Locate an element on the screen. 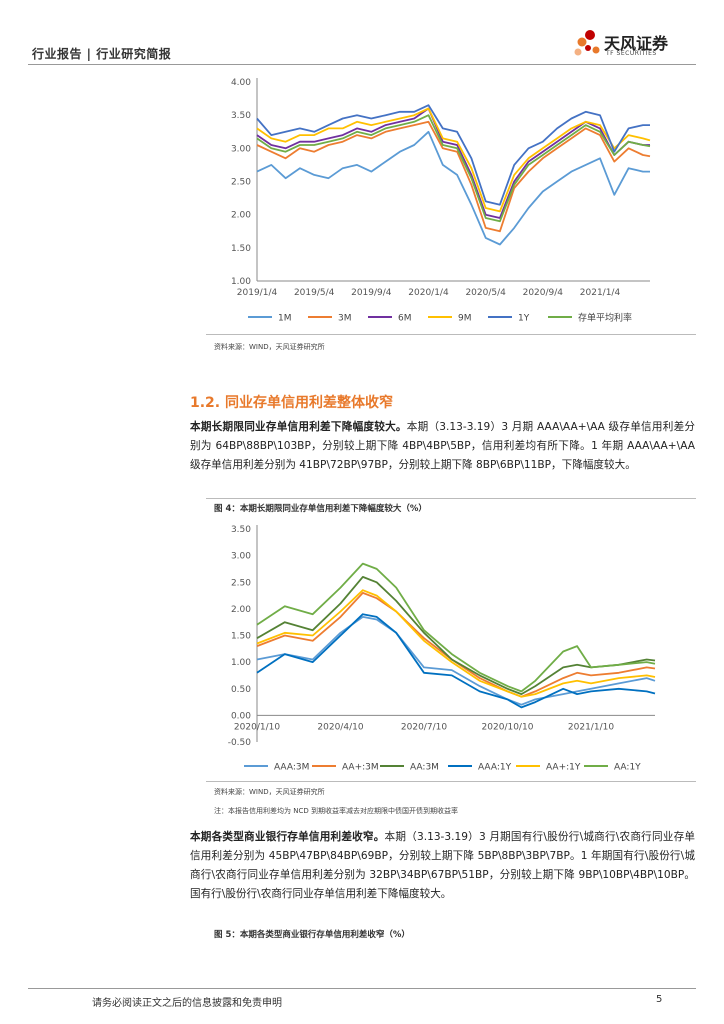 This screenshot has width=724, height=1024. brand-name: 天风证券 is located at coordinates (636, 43).